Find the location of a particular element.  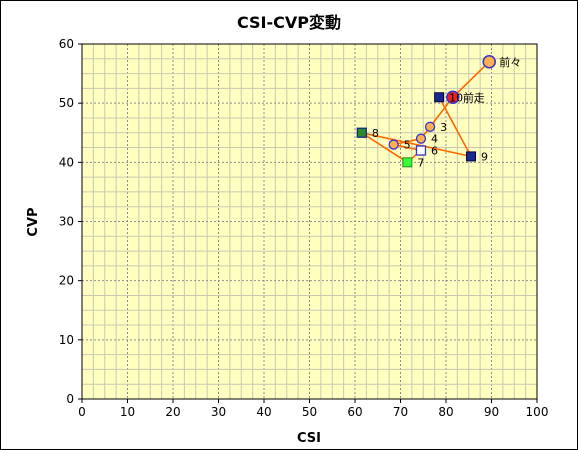

y-tick-label: 20 is located at coordinates (66, 281).